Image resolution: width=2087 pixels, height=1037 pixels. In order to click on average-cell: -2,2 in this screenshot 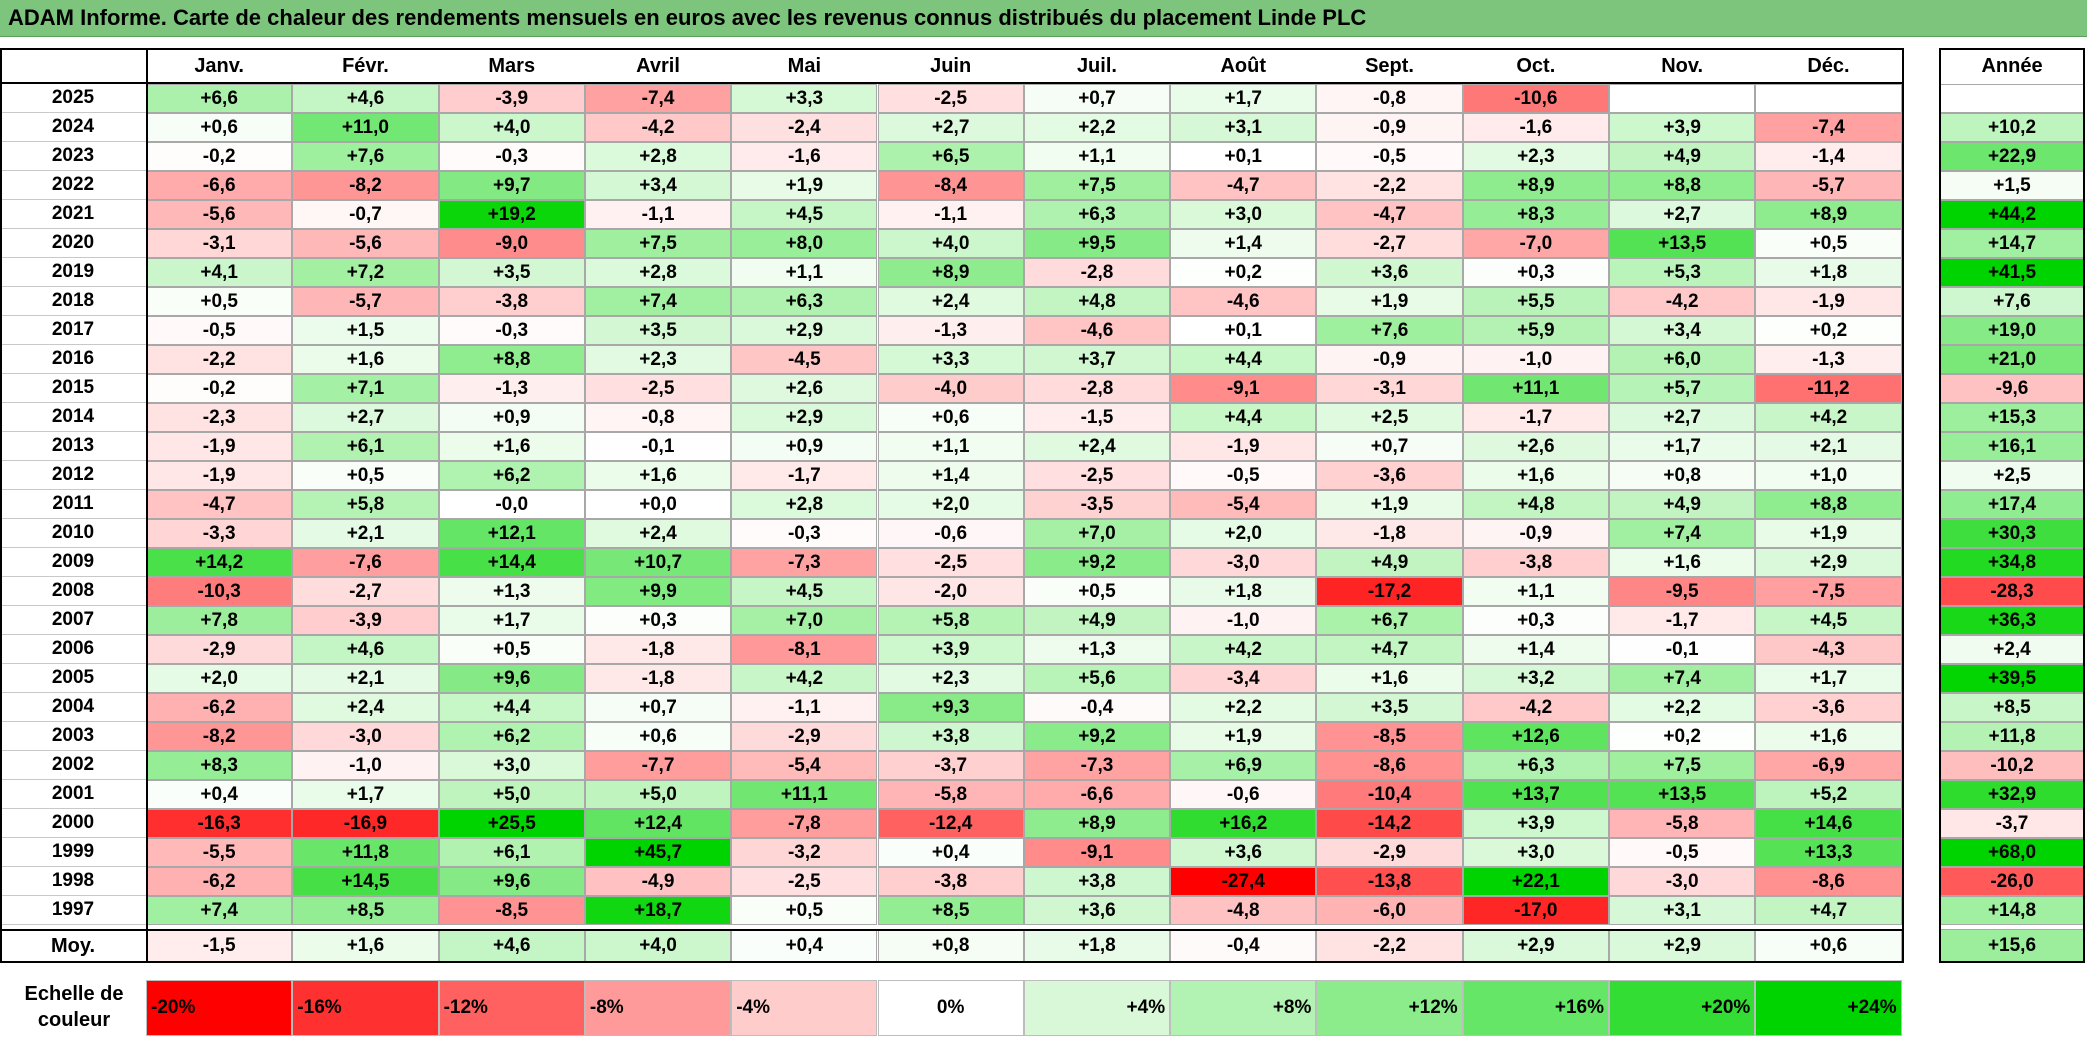, I will do `click(1389, 946)`.